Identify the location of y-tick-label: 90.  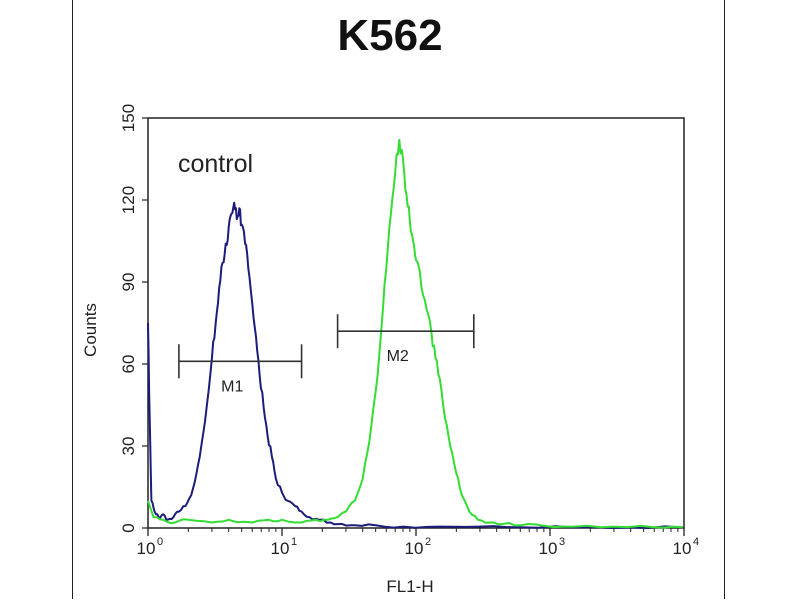
(128, 282).